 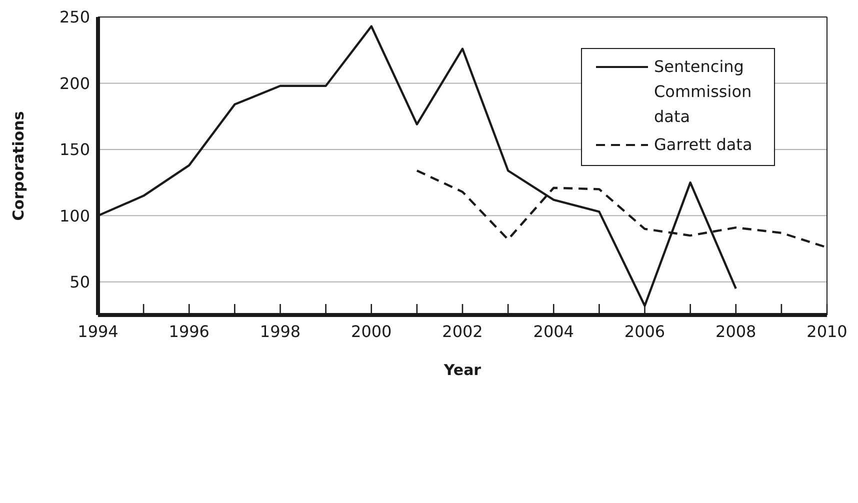 I want to click on x-tick-label: 2002, so click(x=462, y=331).